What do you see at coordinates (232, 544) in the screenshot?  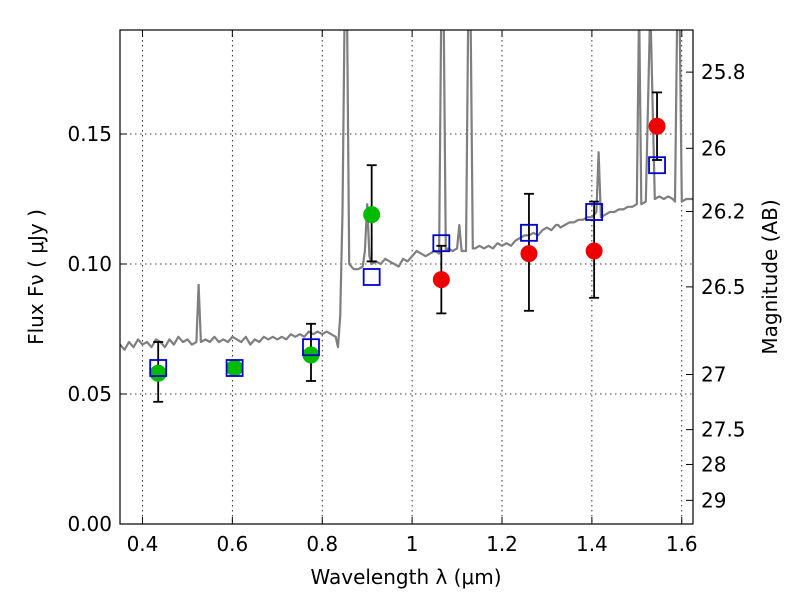 I see `x-tick-label: 0.6` at bounding box center [232, 544].